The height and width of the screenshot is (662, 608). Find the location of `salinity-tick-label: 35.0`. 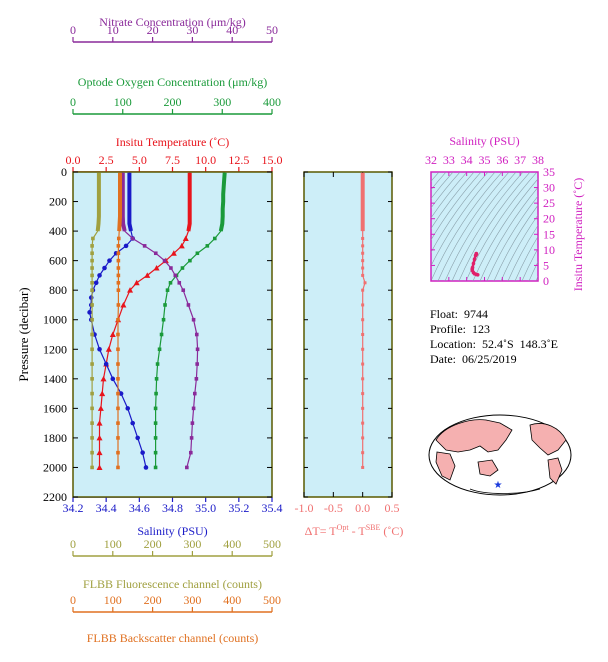

salinity-tick-label: 35.0 is located at coordinates (205, 508).